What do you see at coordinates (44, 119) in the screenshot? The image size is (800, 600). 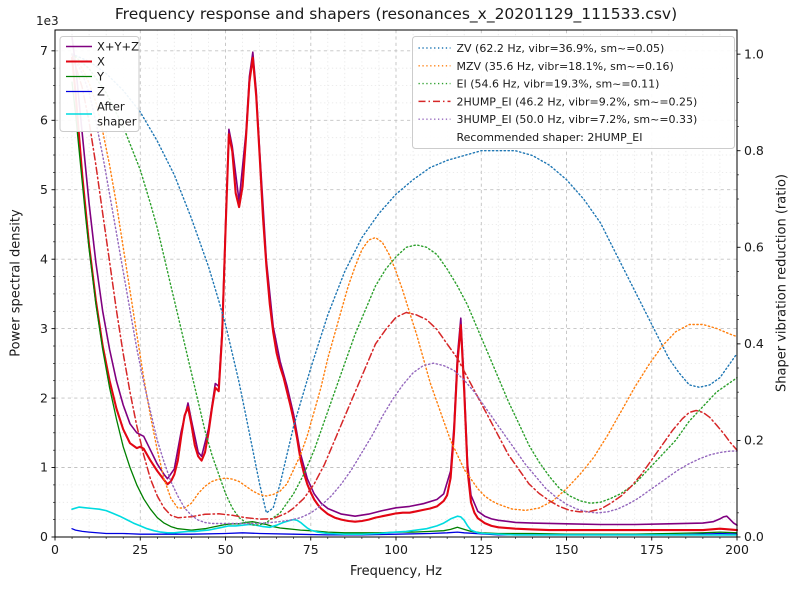 I see `y-tick-label: 6` at bounding box center [44, 119].